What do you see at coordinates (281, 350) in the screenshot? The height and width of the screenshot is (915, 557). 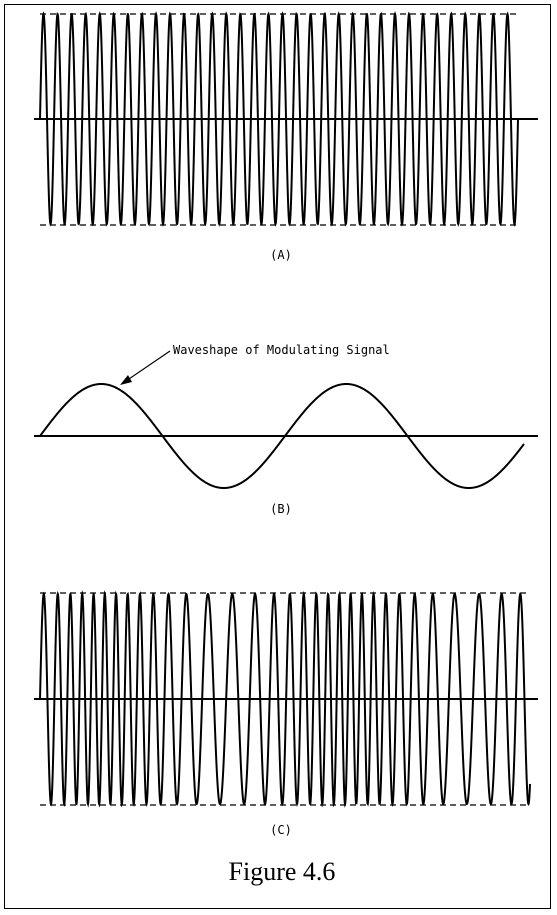 I see `modulating-signal-annotation: Waveshape of Modulating Signal` at bounding box center [281, 350].